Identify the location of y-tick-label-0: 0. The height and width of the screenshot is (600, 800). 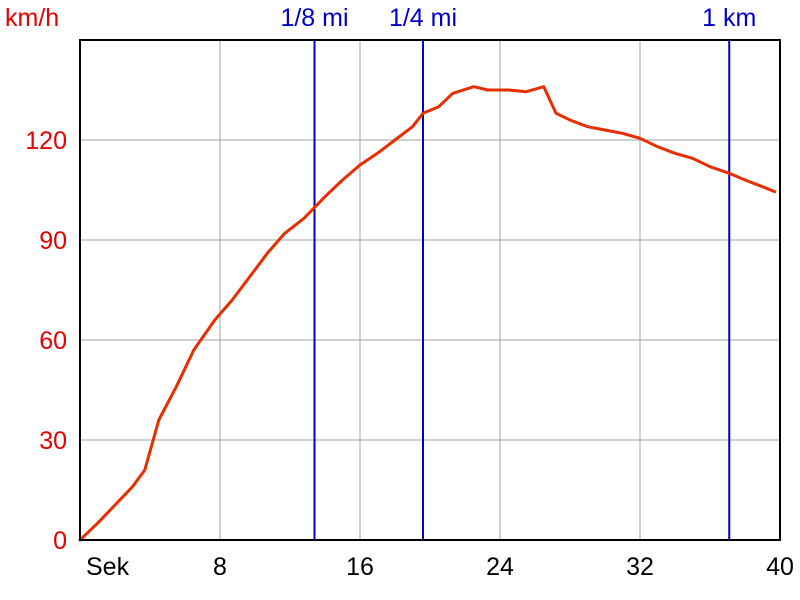
(60, 541).